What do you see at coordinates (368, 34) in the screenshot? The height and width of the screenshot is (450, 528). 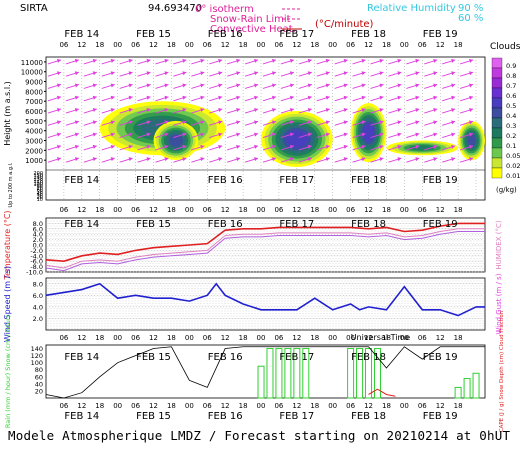 I see `top-day-label: FEB 18` at bounding box center [368, 34].